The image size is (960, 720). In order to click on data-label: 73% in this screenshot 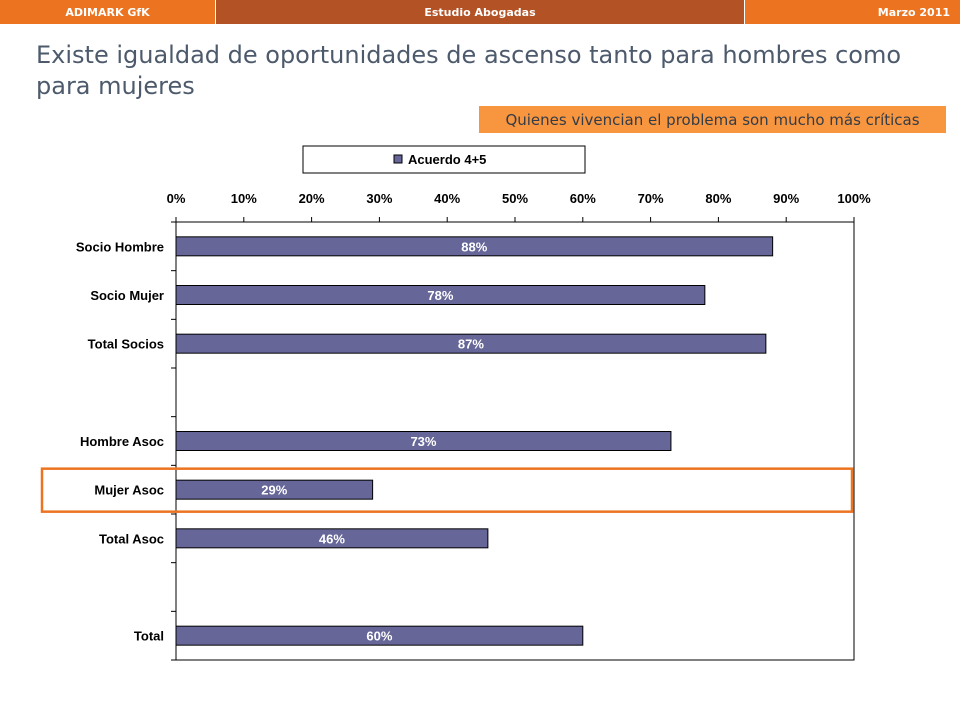, I will do `click(423, 441)`.